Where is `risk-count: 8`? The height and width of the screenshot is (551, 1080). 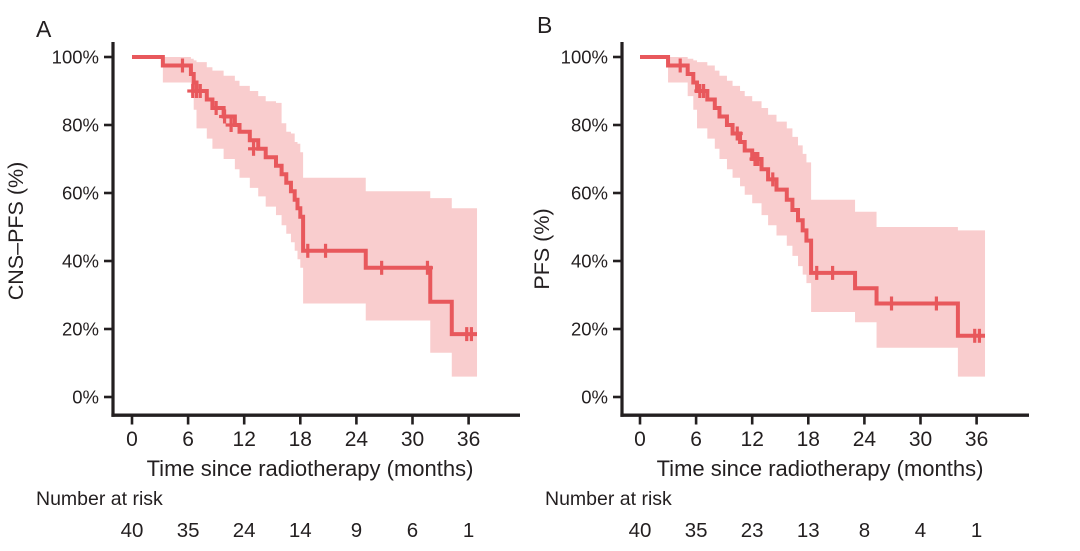 risk-count: 8 is located at coordinates (864, 530).